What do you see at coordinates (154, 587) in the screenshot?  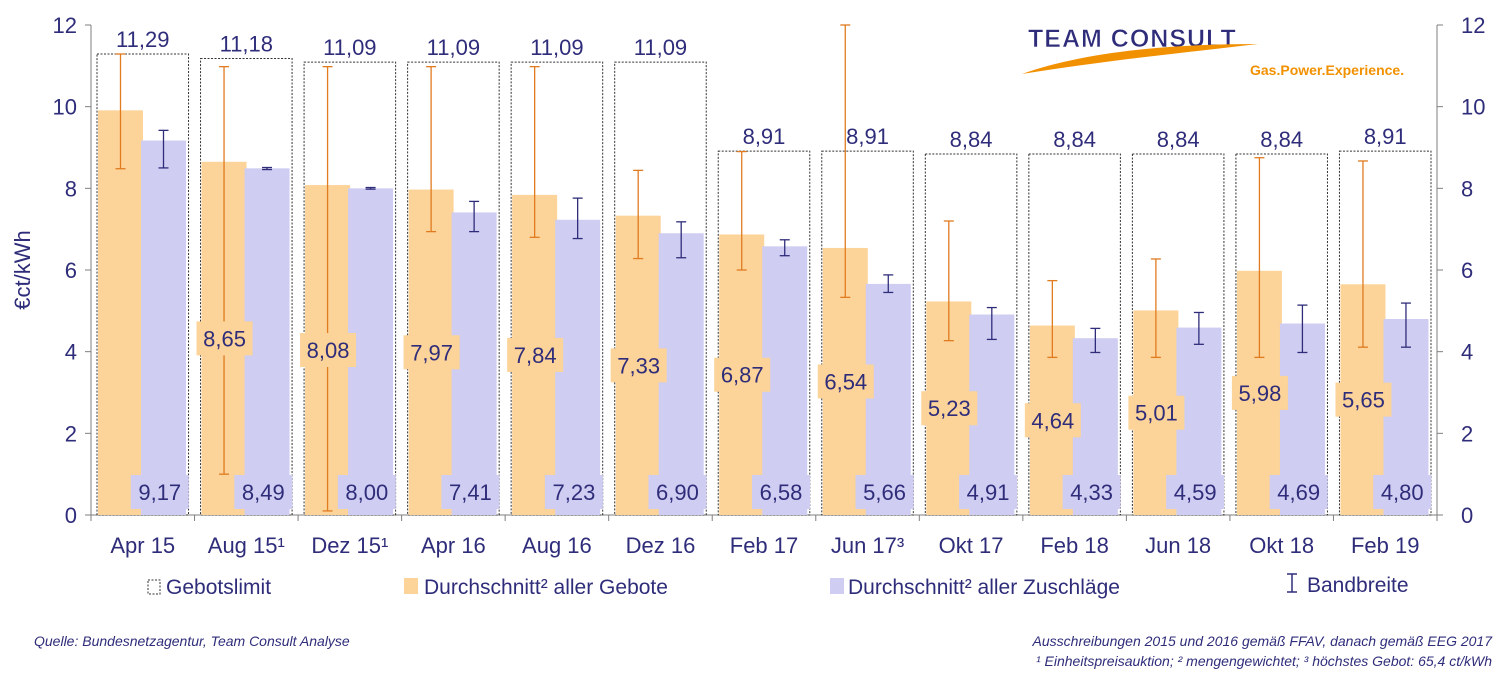 I see `legend-swatch-gebotslimit` at bounding box center [154, 587].